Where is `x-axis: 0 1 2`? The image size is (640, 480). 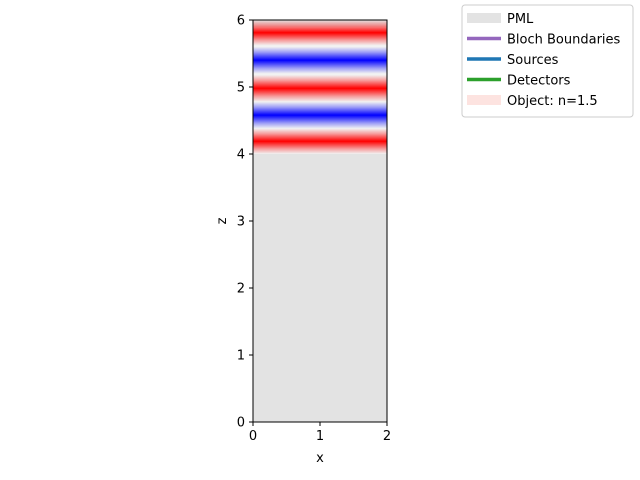 x-axis: 0 1 2 is located at coordinates (320, 433).